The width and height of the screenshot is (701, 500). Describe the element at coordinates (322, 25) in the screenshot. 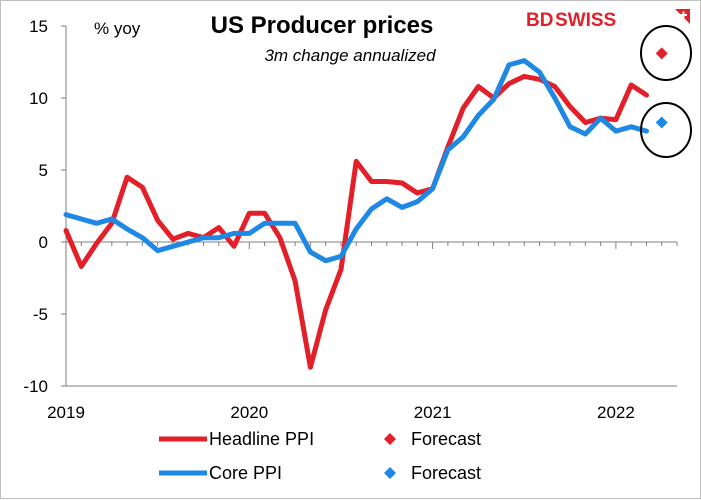

I see `chart-title: US Producer prices` at that location.